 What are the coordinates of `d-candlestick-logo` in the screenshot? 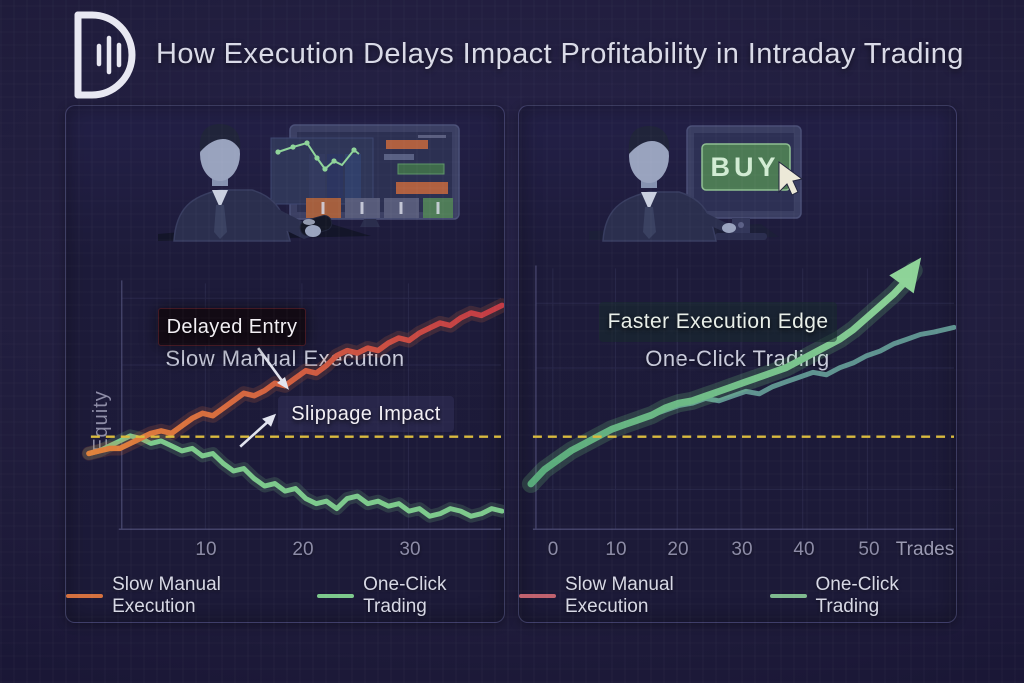 It's located at (105, 55).